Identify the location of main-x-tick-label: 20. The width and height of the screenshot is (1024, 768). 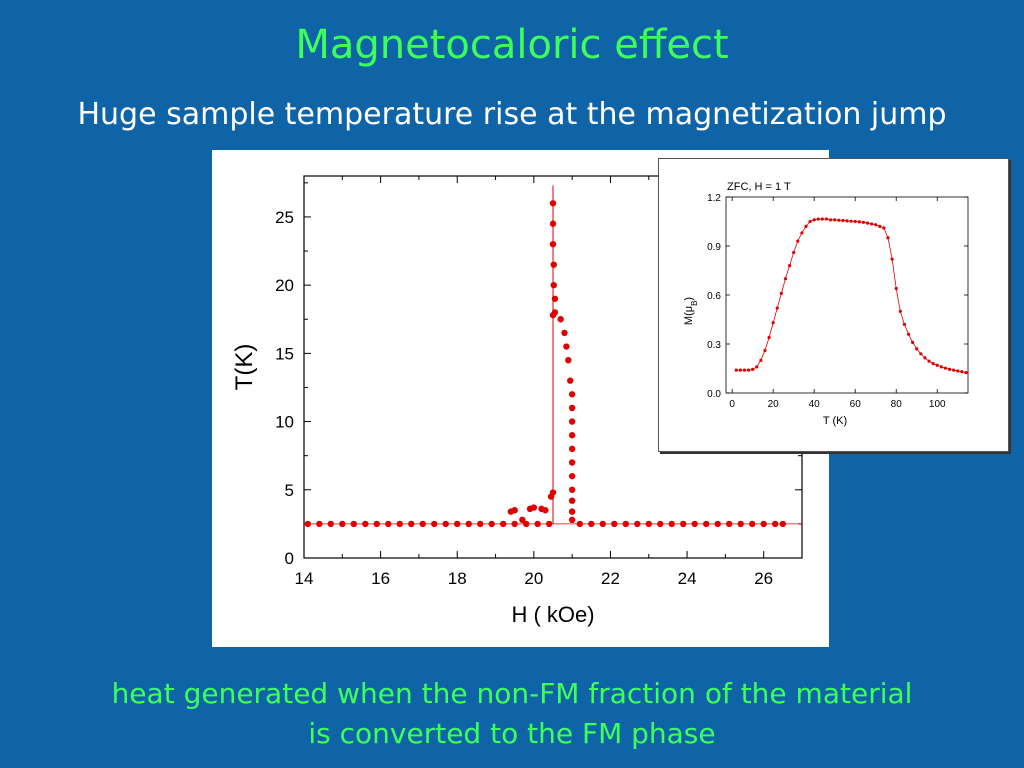
(533, 578).